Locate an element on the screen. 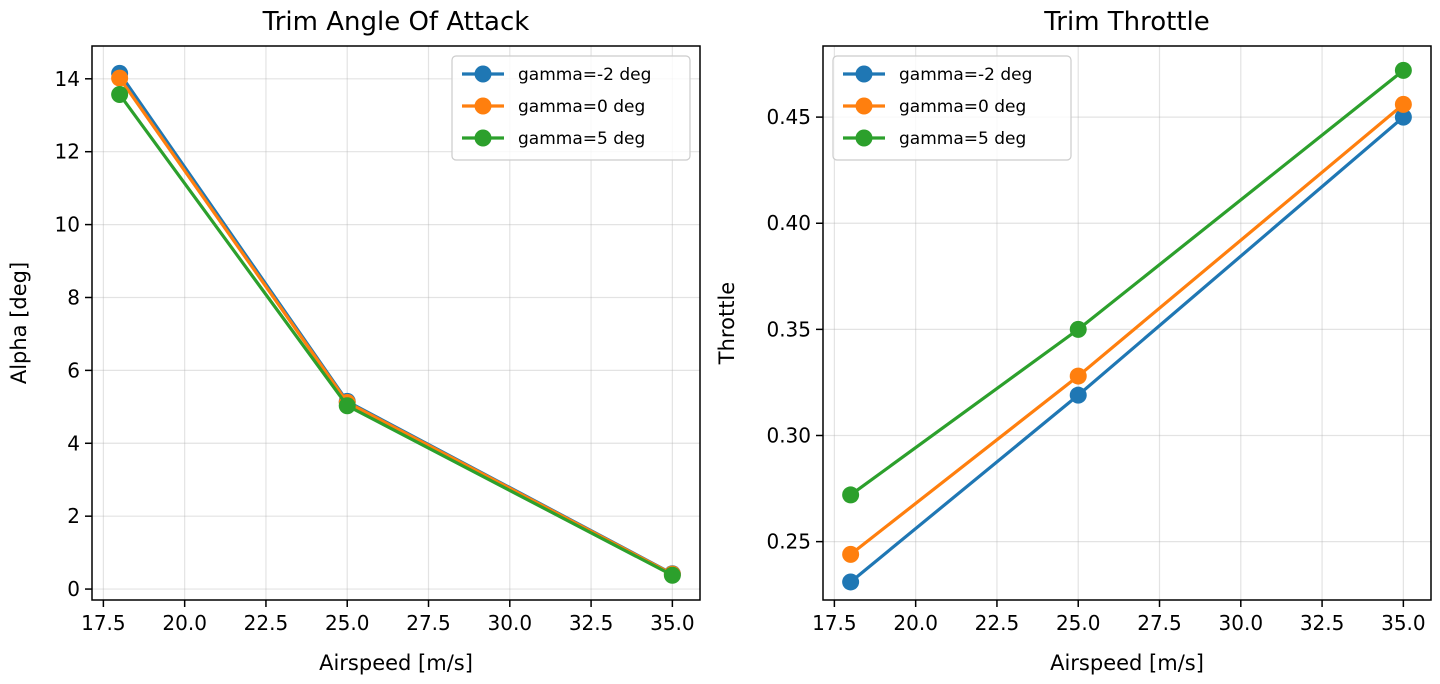 This screenshot has height=684, width=1440. throttle-y-tick-label: 0.40 is located at coordinates (788, 223).